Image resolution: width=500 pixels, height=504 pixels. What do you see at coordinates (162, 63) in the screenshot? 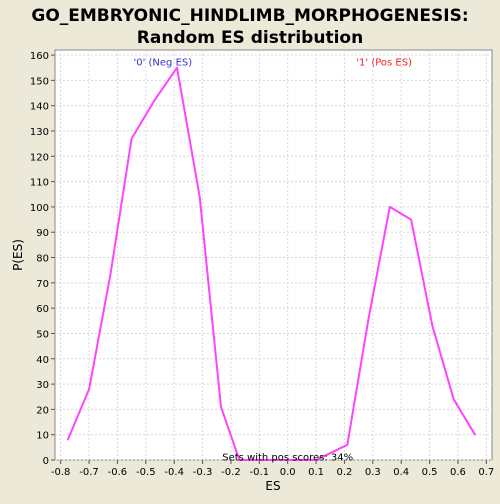
I see `chart-annotation: '0' (Neg ES)` at bounding box center [162, 63].